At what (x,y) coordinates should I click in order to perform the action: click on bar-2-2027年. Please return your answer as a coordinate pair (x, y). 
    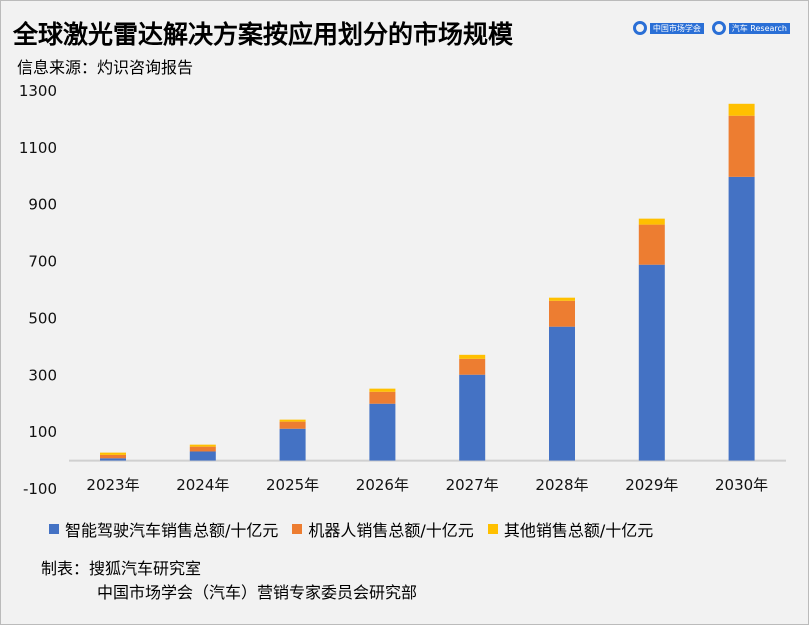
    Looking at the image, I should click on (472, 356).